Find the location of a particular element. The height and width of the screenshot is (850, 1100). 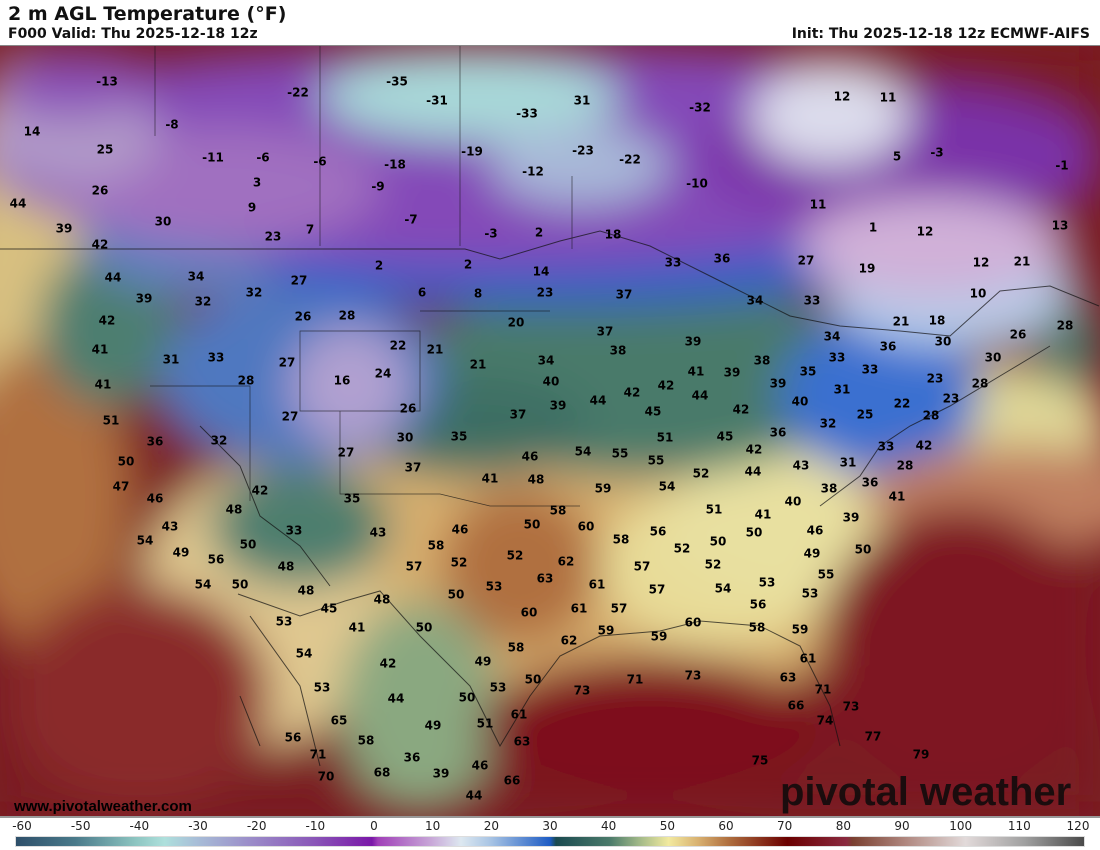

temperature-label: -23 is located at coordinates (583, 150).